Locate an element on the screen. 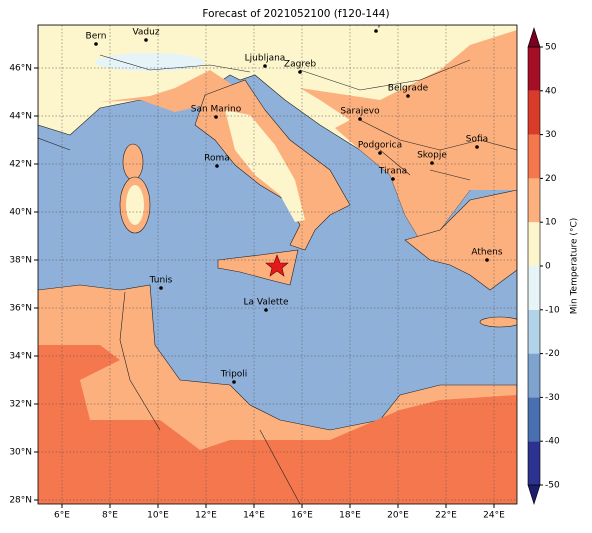 Image resolution: width=592 pixels, height=533 pixels. y-tick-label: 44°N is located at coordinates (20, 117).